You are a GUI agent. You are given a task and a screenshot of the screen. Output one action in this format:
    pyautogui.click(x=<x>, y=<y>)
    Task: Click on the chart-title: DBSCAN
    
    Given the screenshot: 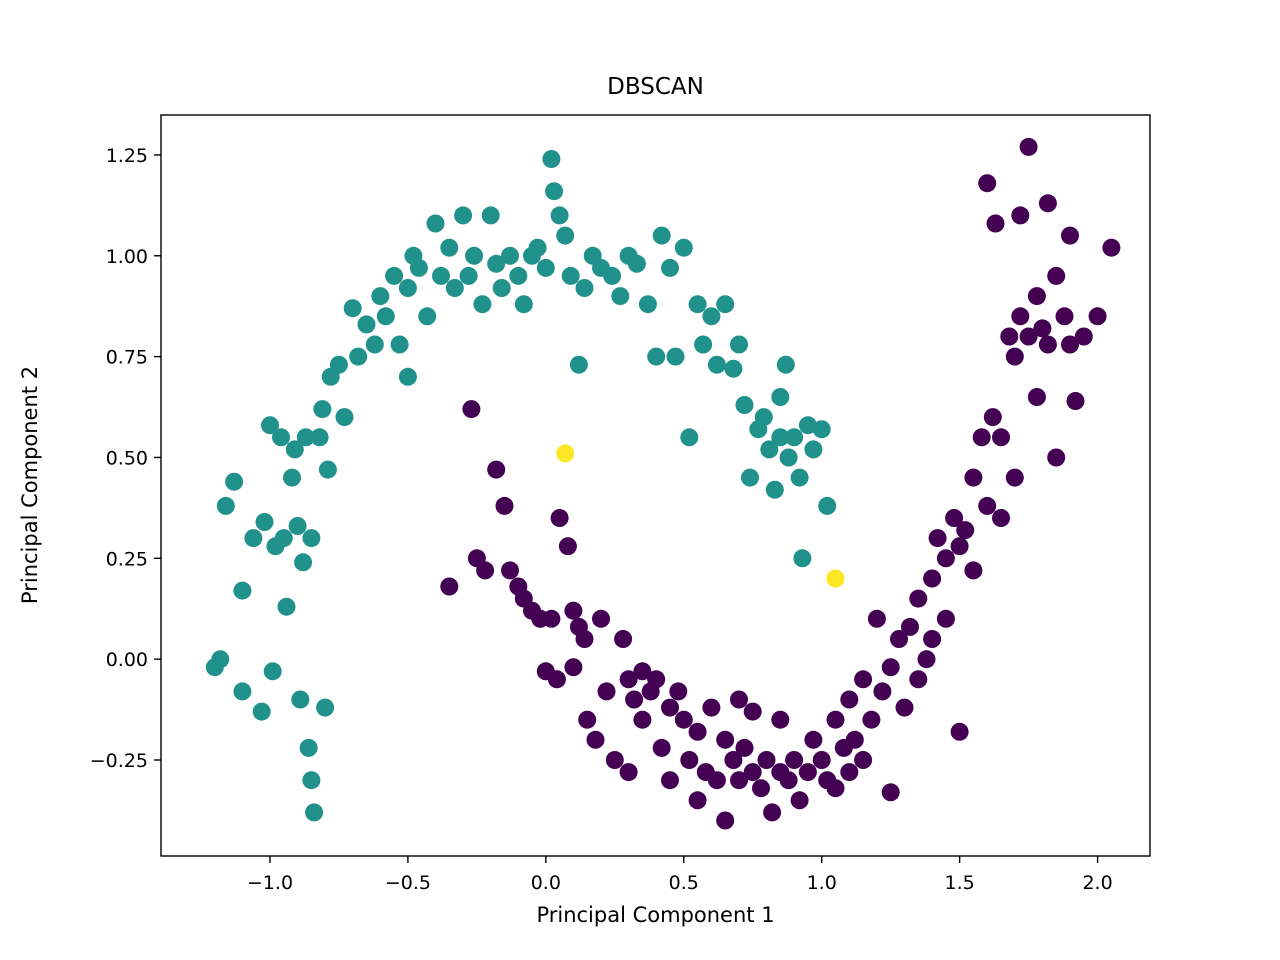 What is the action you would take?
    pyautogui.click(x=655, y=87)
    